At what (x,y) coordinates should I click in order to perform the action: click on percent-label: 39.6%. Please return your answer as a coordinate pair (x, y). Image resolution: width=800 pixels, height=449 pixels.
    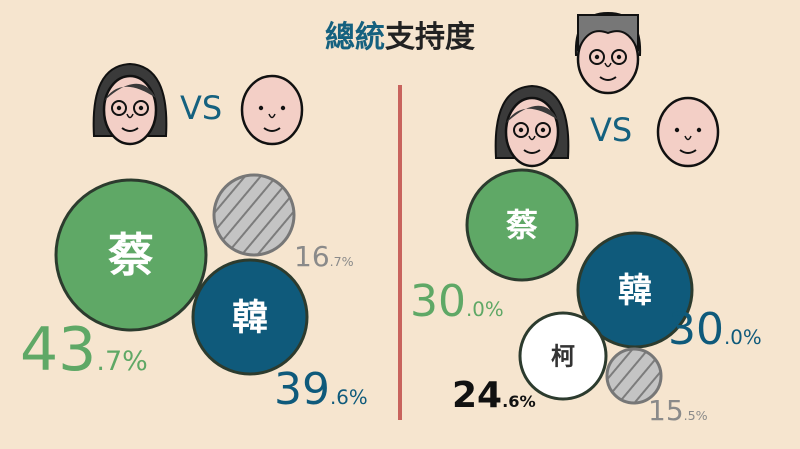
    Looking at the image, I should click on (321, 390).